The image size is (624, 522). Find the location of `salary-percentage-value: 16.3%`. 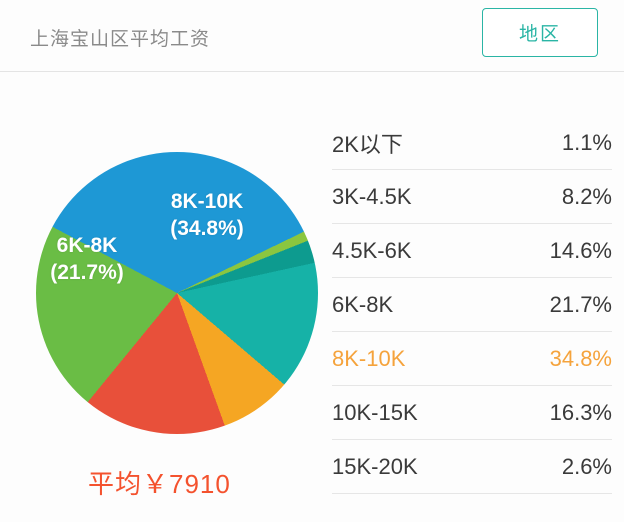

salary-percentage-value: 16.3% is located at coordinates (580, 412).